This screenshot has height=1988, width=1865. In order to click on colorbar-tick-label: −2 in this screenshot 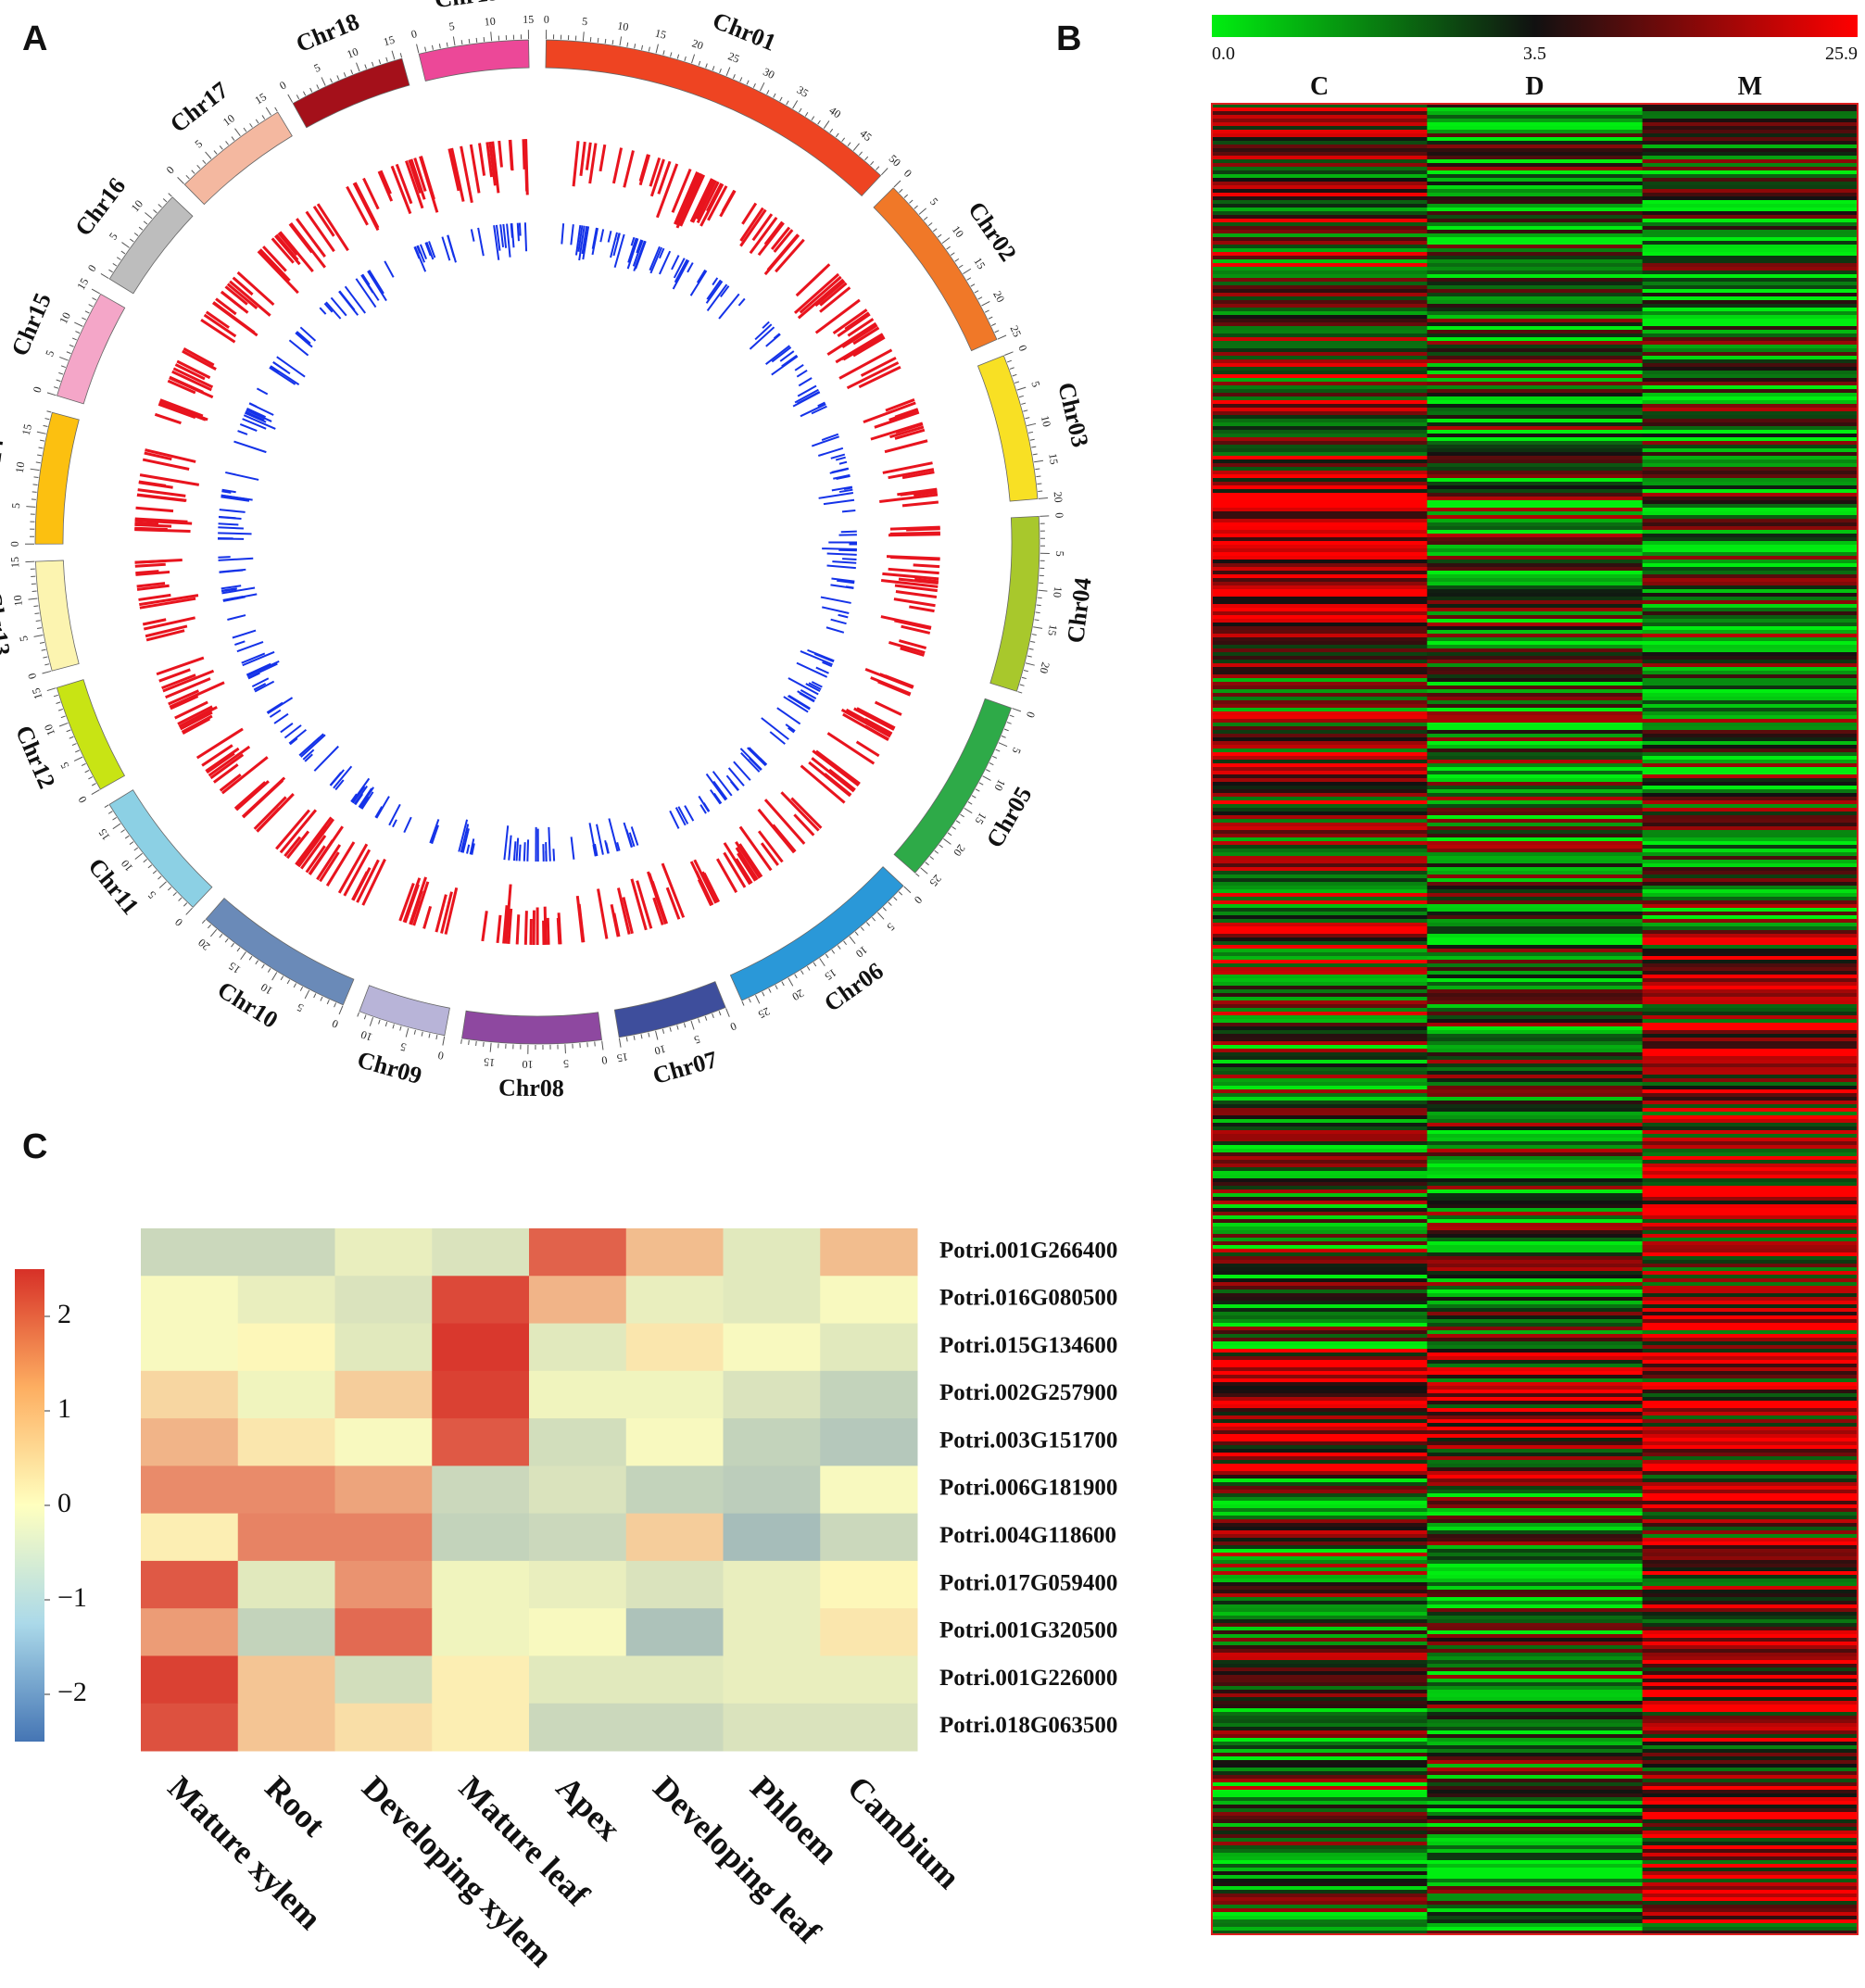, I will do `click(72, 1692)`.